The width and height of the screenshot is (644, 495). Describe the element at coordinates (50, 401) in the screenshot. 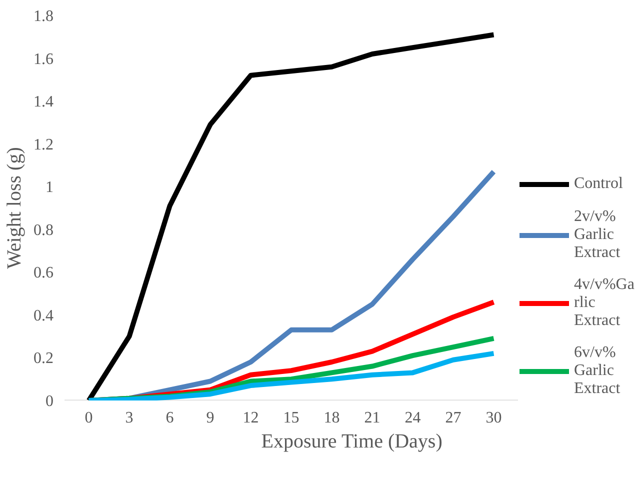

I see `y-tick-label: 0` at that location.